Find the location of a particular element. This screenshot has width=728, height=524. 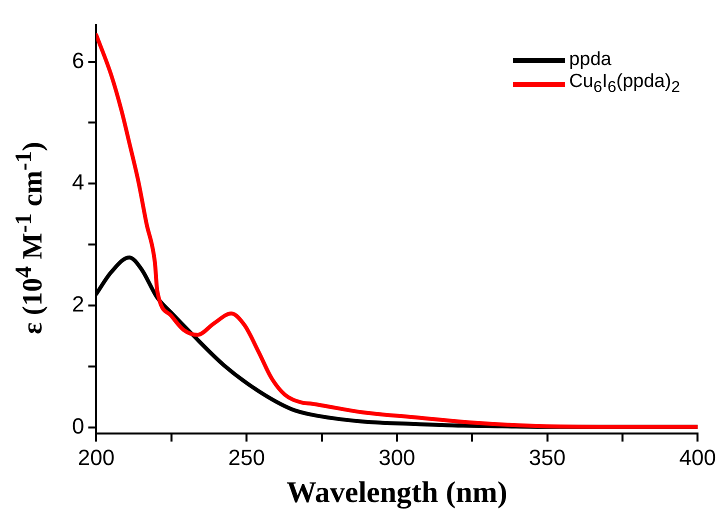

x-tick-label: 400 is located at coordinates (697, 457).